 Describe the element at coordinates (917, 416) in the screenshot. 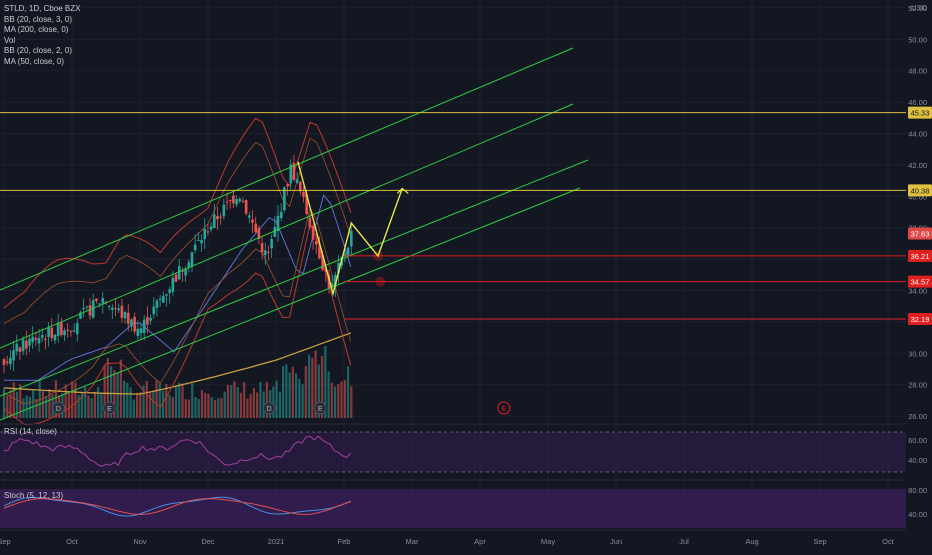

I see `price-tick-label: 26.00` at that location.